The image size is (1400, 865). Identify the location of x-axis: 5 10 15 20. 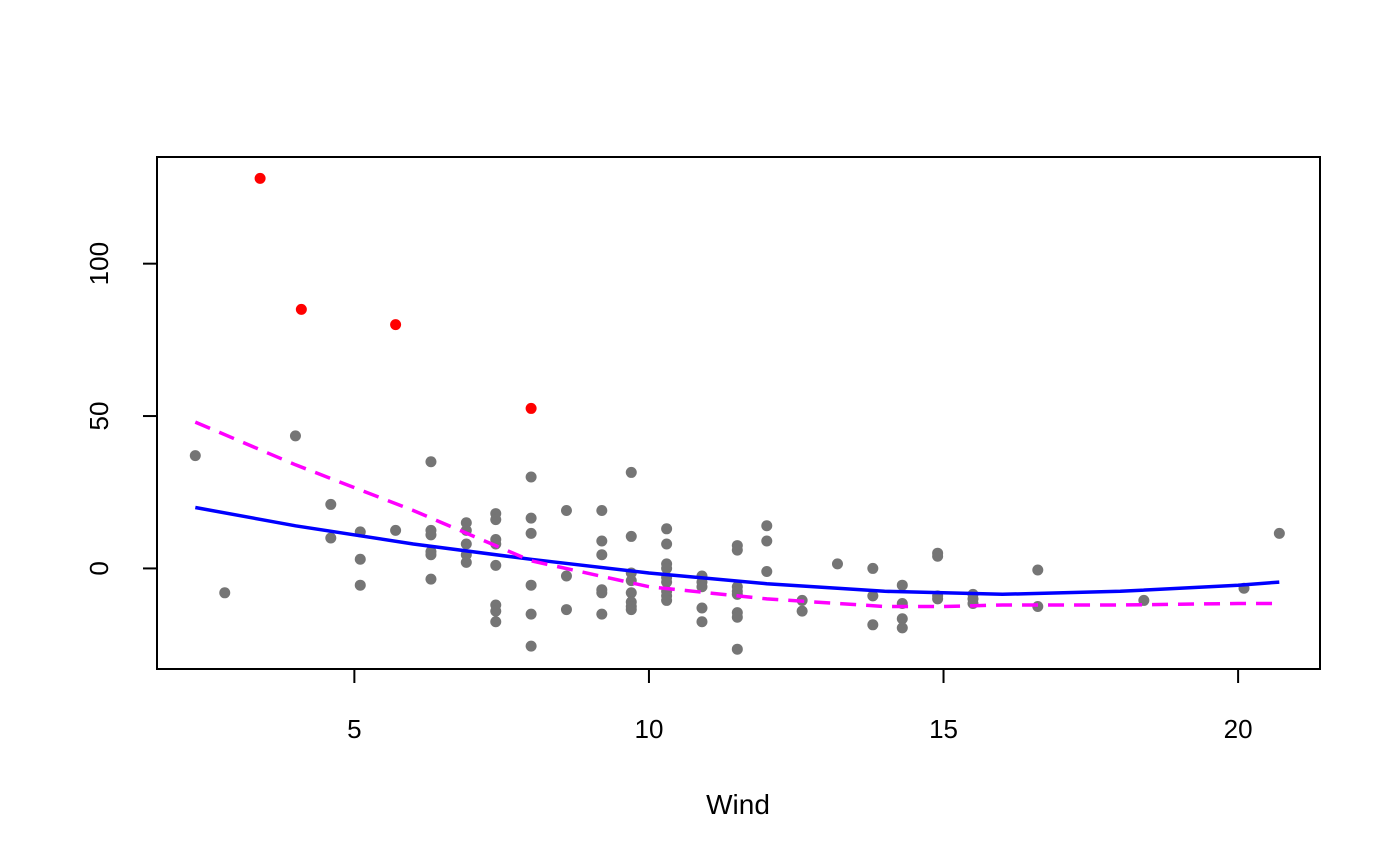
(800, 706).